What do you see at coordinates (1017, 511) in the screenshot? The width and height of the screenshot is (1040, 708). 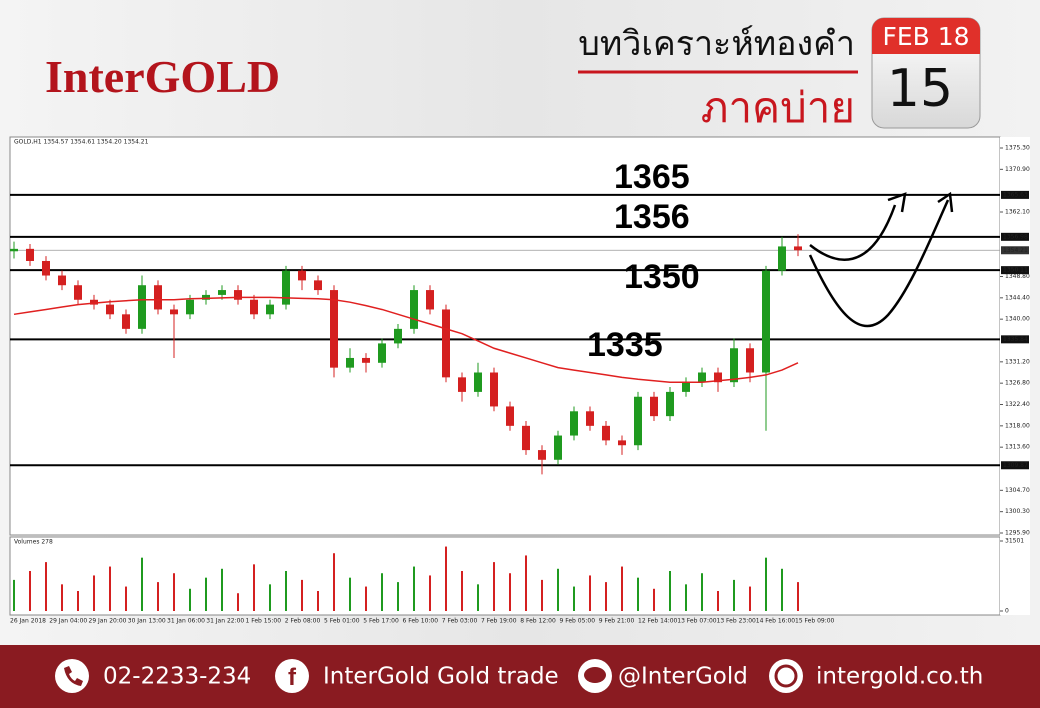 I see `y-tick-label: 1300.30` at bounding box center [1017, 511].